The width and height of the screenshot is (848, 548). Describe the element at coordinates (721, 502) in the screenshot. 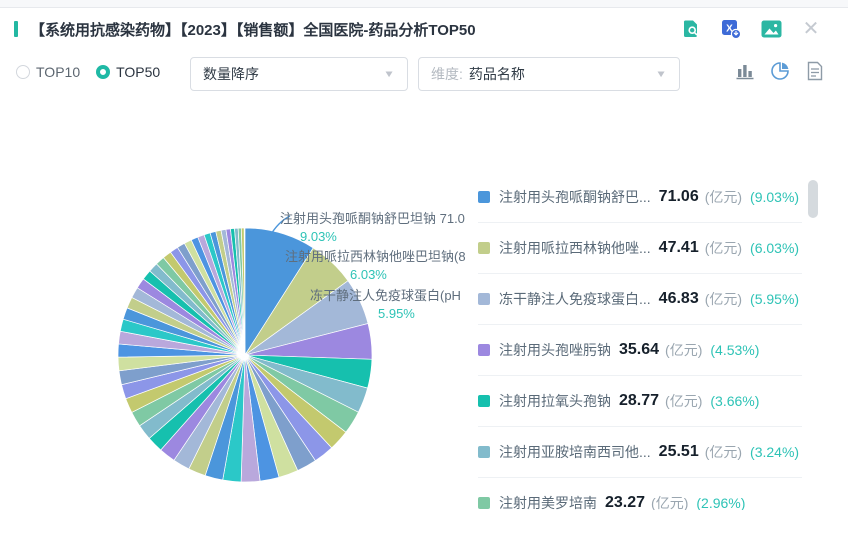

I see `legend-item-pct: (2.96%)` at that location.